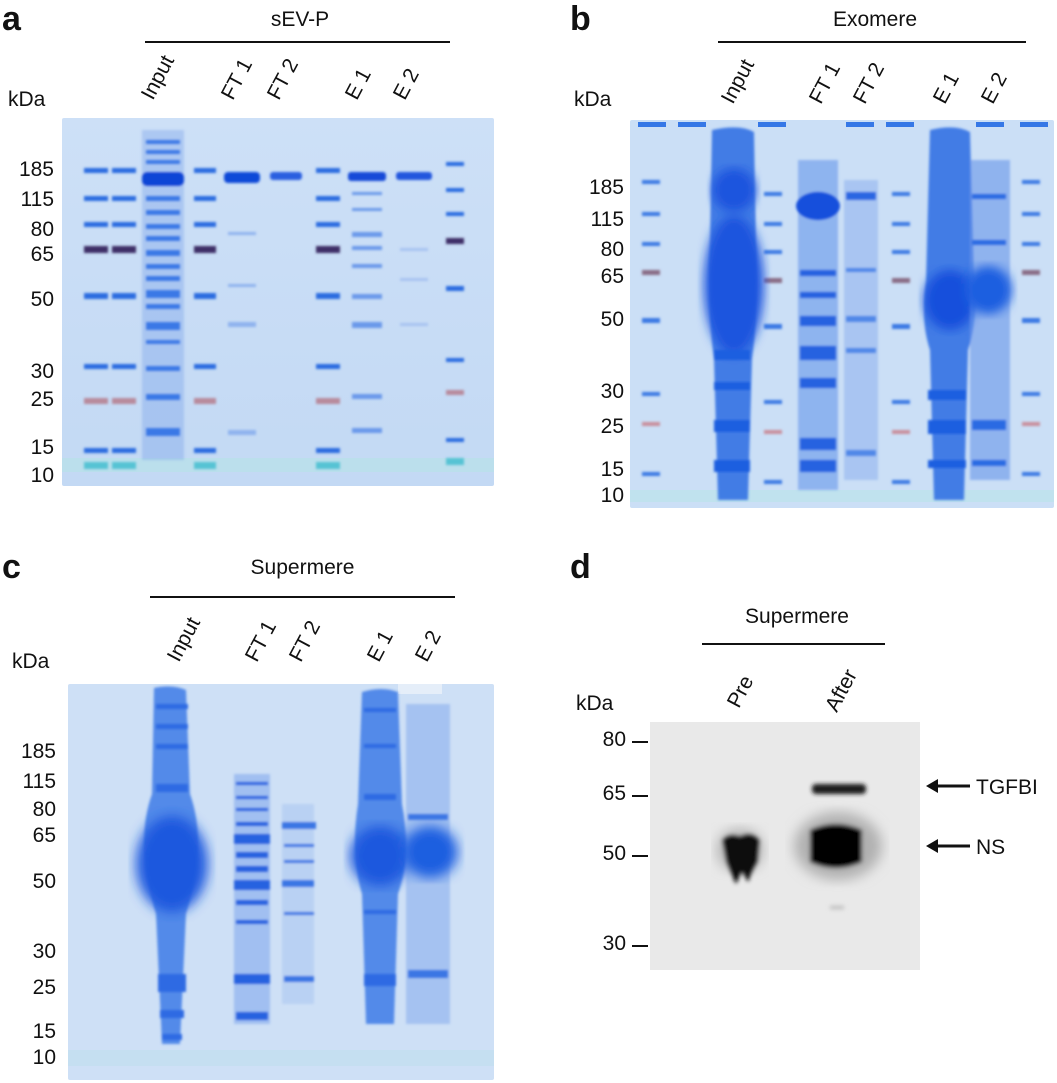 Image resolution: width=1057 pixels, height=1083 pixels. What do you see at coordinates (595, 703) in the screenshot?
I see `panel-d-kda-label: kDa` at bounding box center [595, 703].